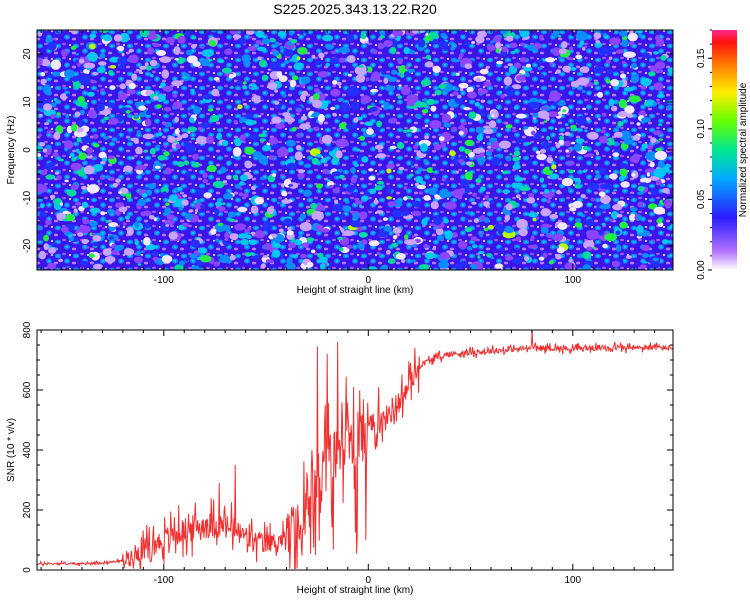 This screenshot has width=750, height=600. Describe the element at coordinates (27, 570) in the screenshot. I see `snr-y-tick-label: 0` at that location.